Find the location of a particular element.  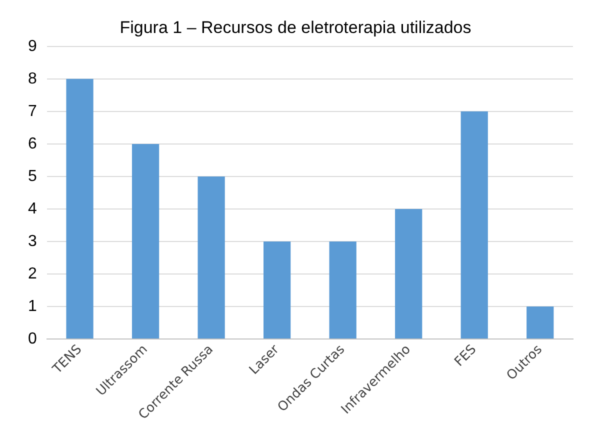

y-tick-label: 5 is located at coordinates (32, 176).